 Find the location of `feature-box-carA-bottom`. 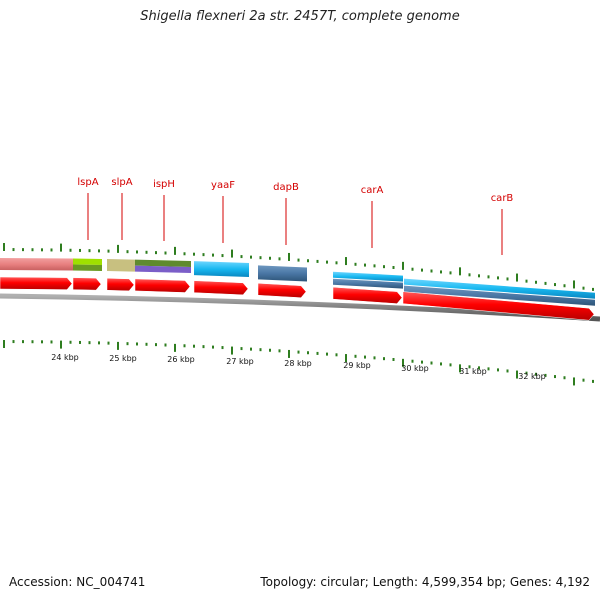

feature-box-carA-bottom is located at coordinates (368, 283).